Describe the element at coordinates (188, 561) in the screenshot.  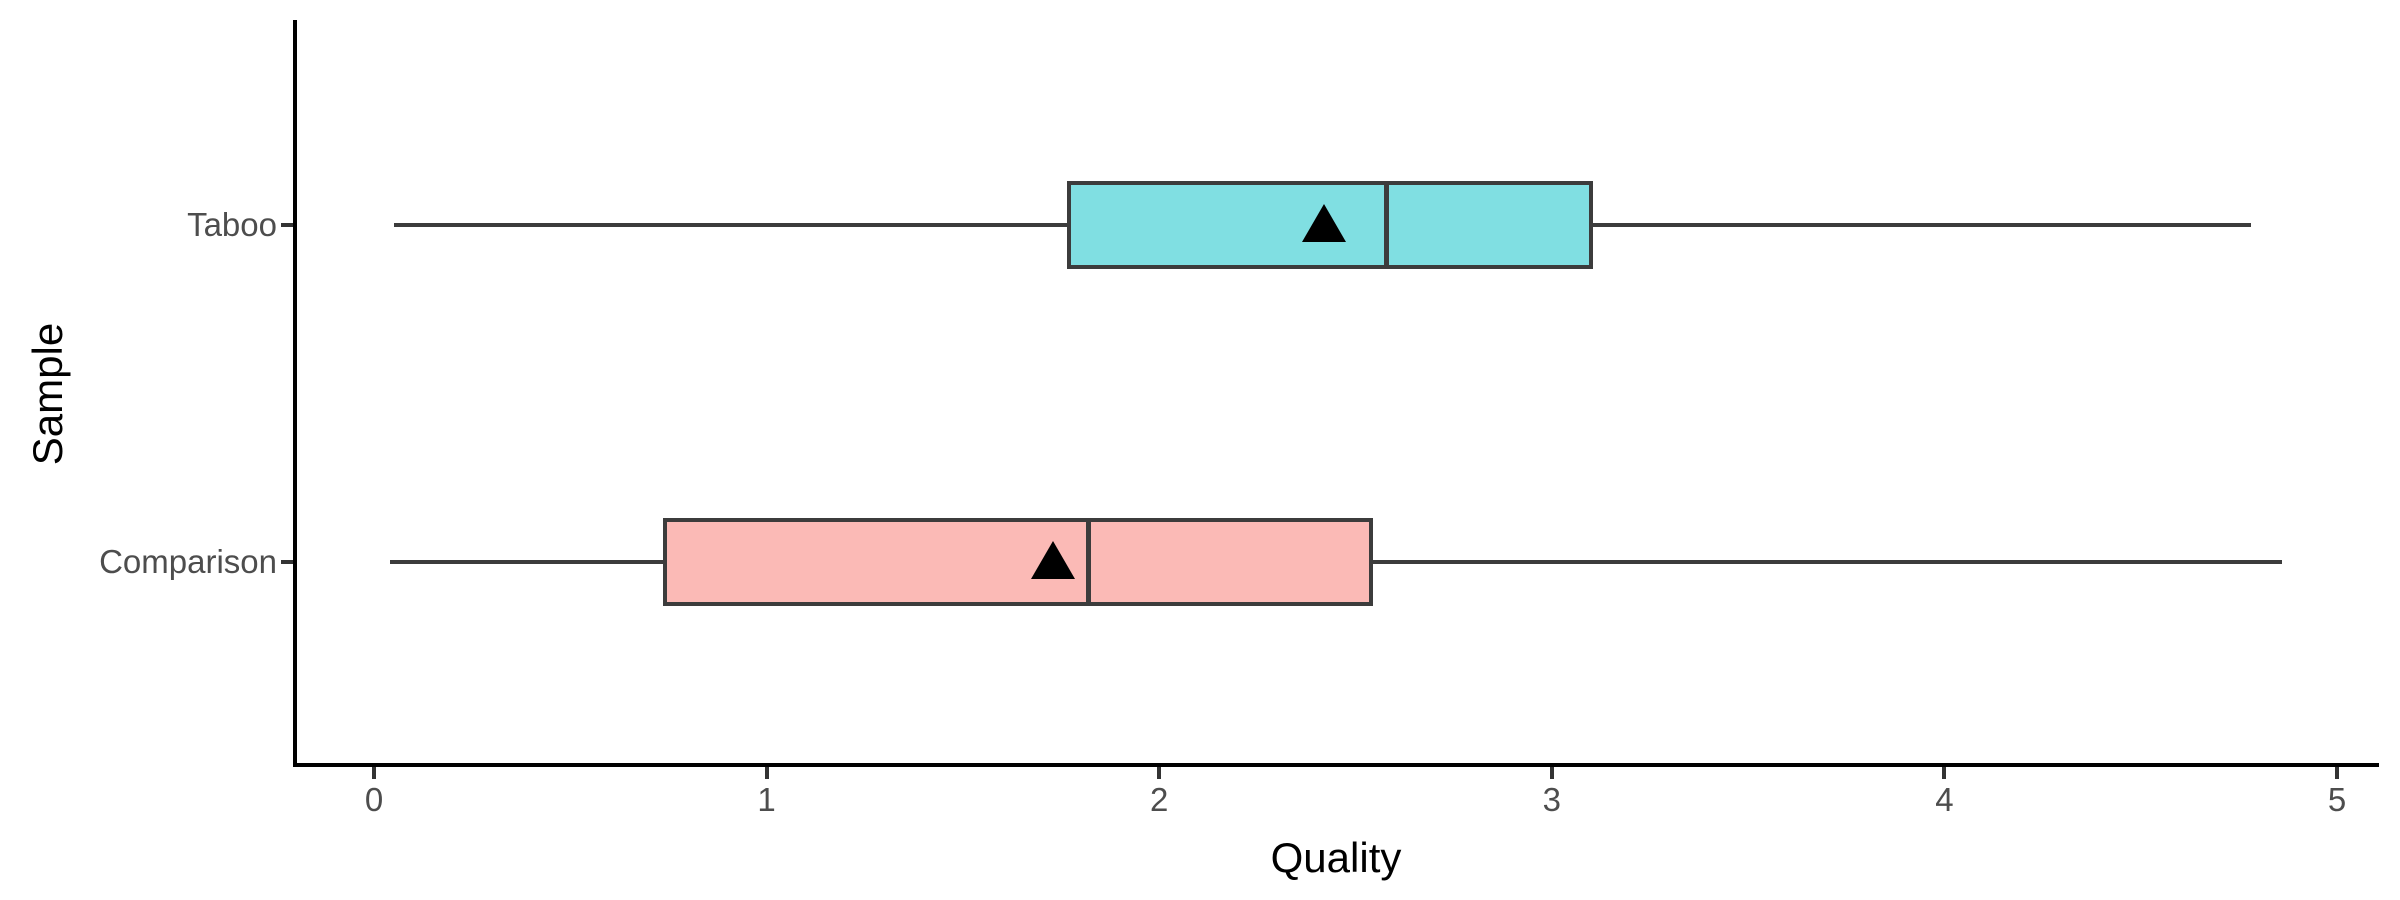
I see `y-tick-label: Comparison` at that location.